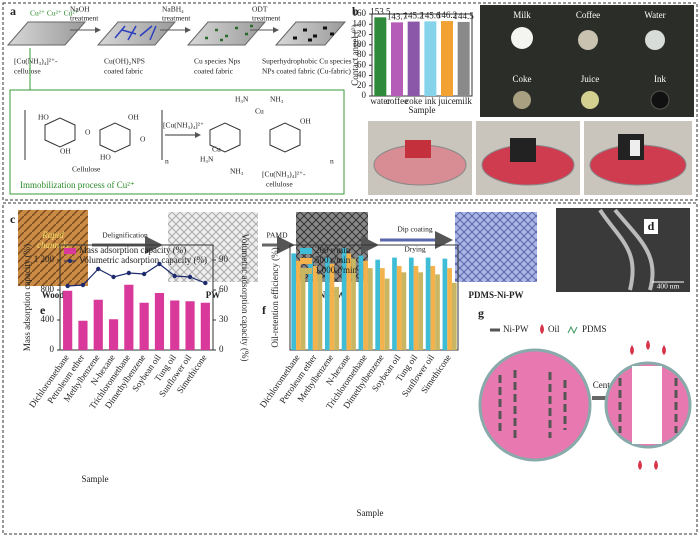  What do you see at coordinates (242, 99) in the screenshot?
I see `atom: H₃N` at bounding box center [242, 99].